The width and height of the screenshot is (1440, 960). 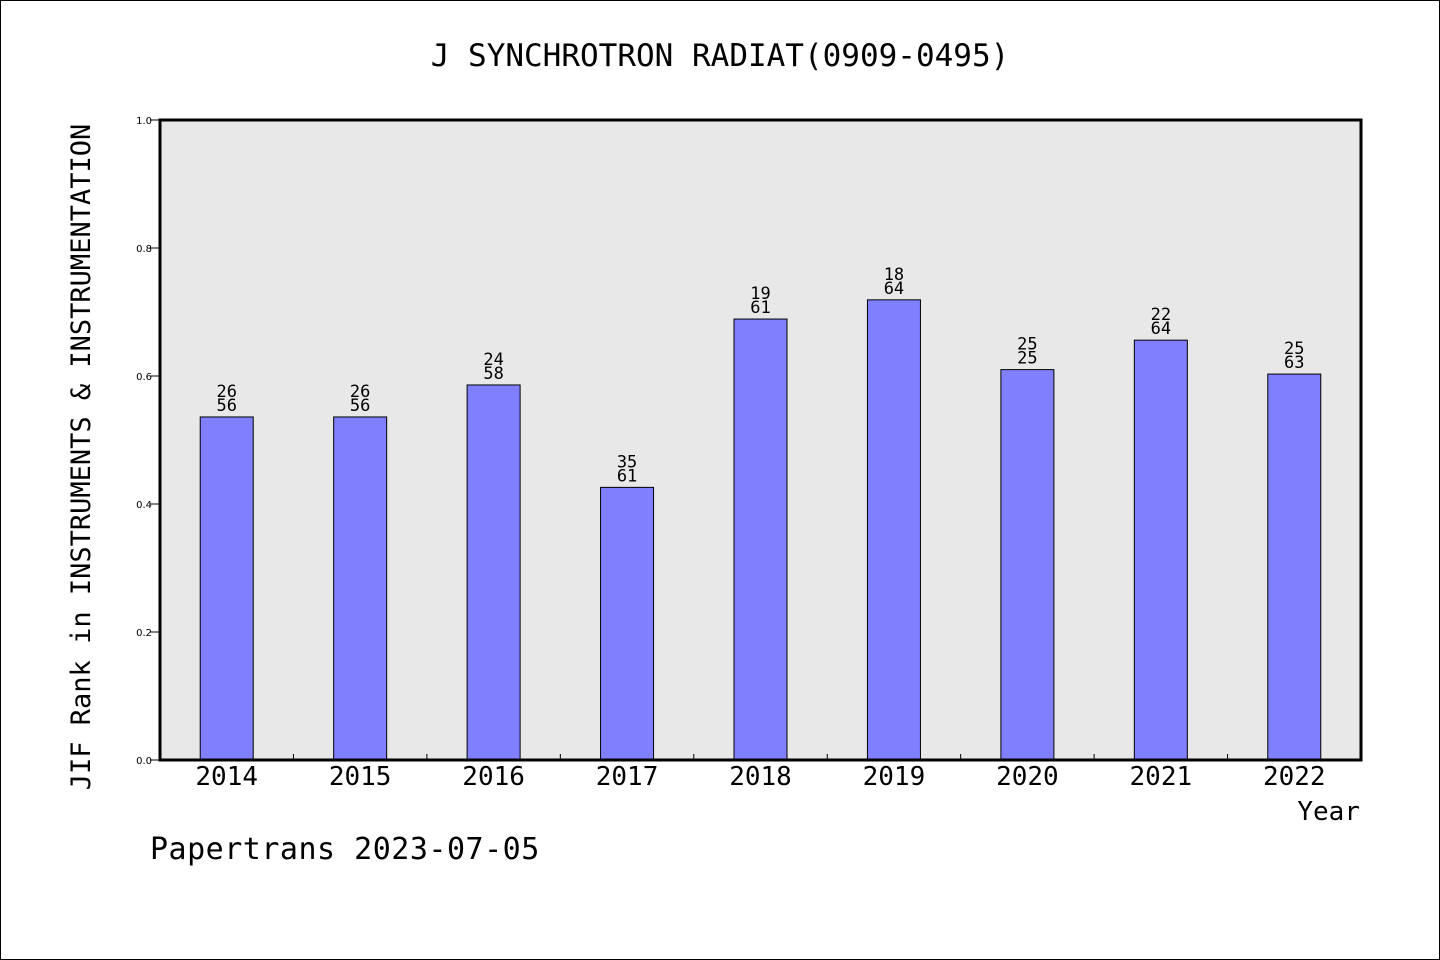 What do you see at coordinates (1294, 567) in the screenshot?
I see `bar-2022` at bounding box center [1294, 567].